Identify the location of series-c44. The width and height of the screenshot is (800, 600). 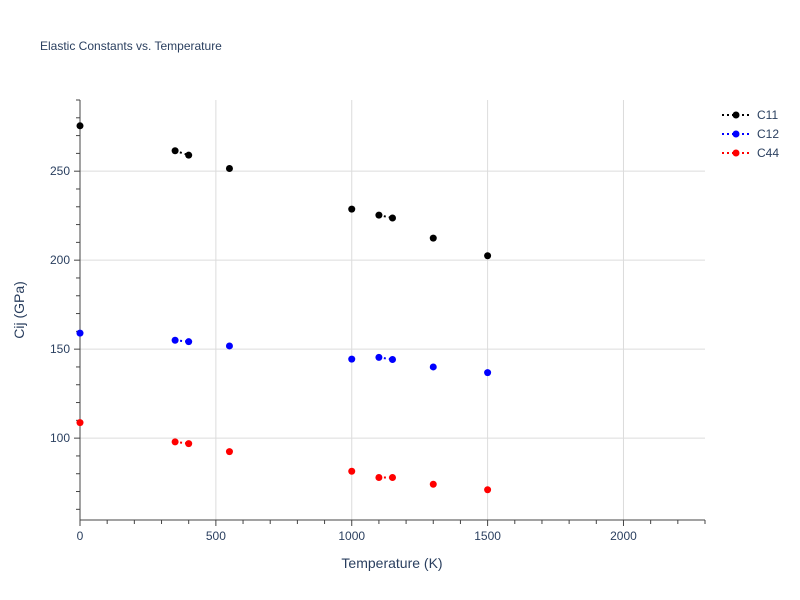
(284, 456).